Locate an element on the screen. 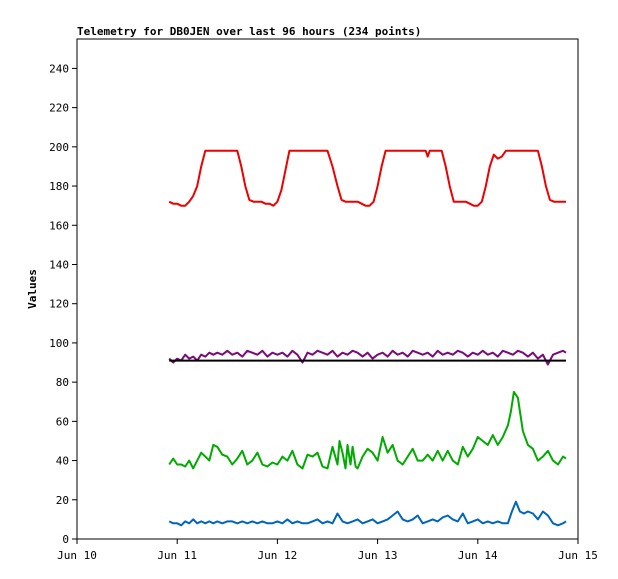  y-tick-label: 240 is located at coordinates (59, 68).